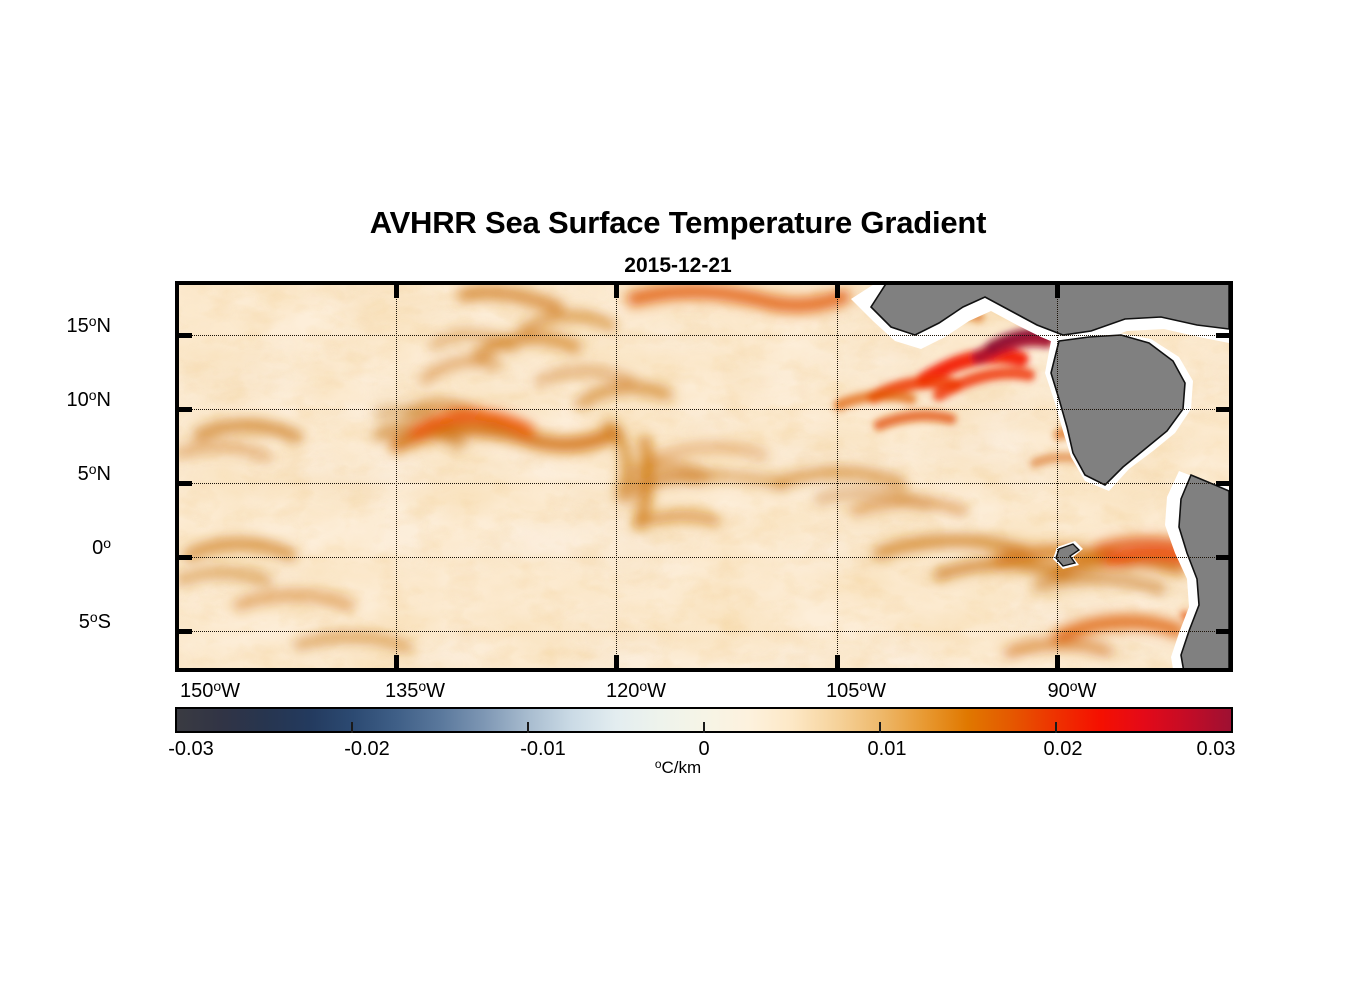  What do you see at coordinates (622, 690) in the screenshot?
I see `x-tick-value: 120` at bounding box center [622, 690].